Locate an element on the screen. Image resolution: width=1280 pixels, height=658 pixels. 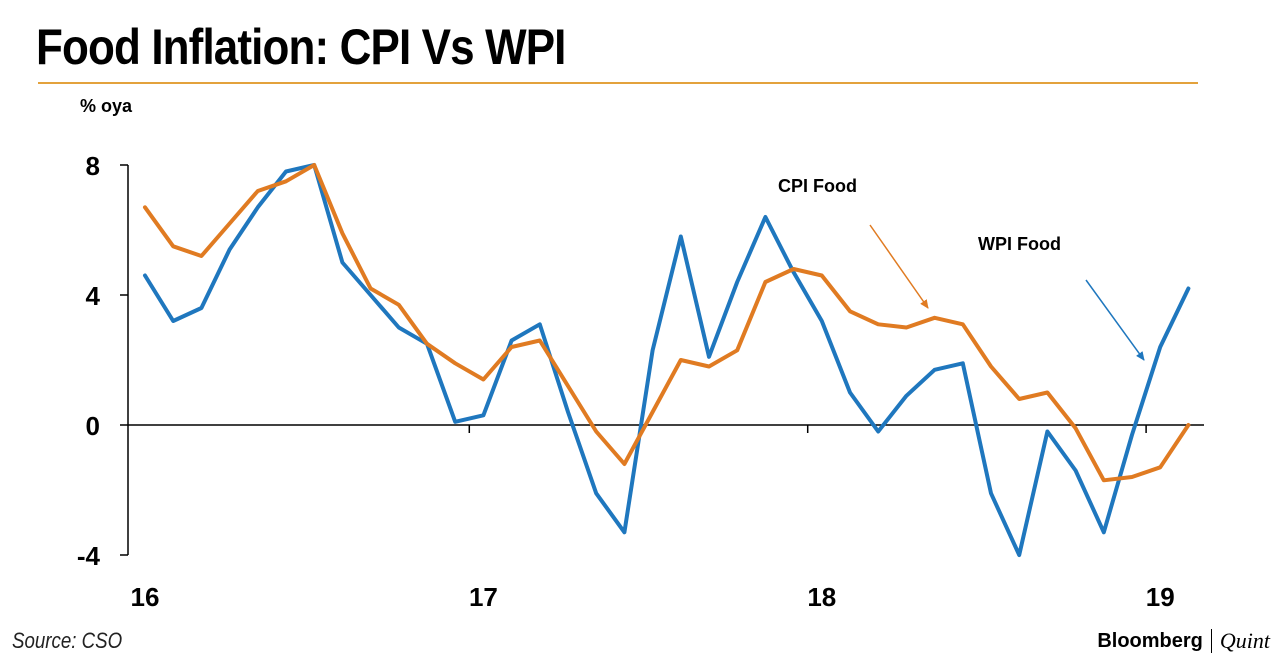
y-axis-label: % oya is located at coordinates (106, 106).